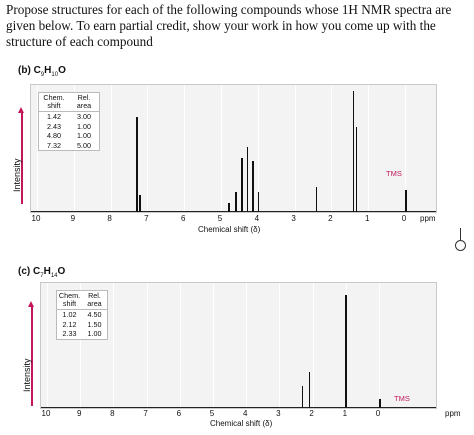  What do you see at coordinates (49, 71) in the screenshot?
I see `molecular-formula: C9H10O` at bounding box center [49, 71].